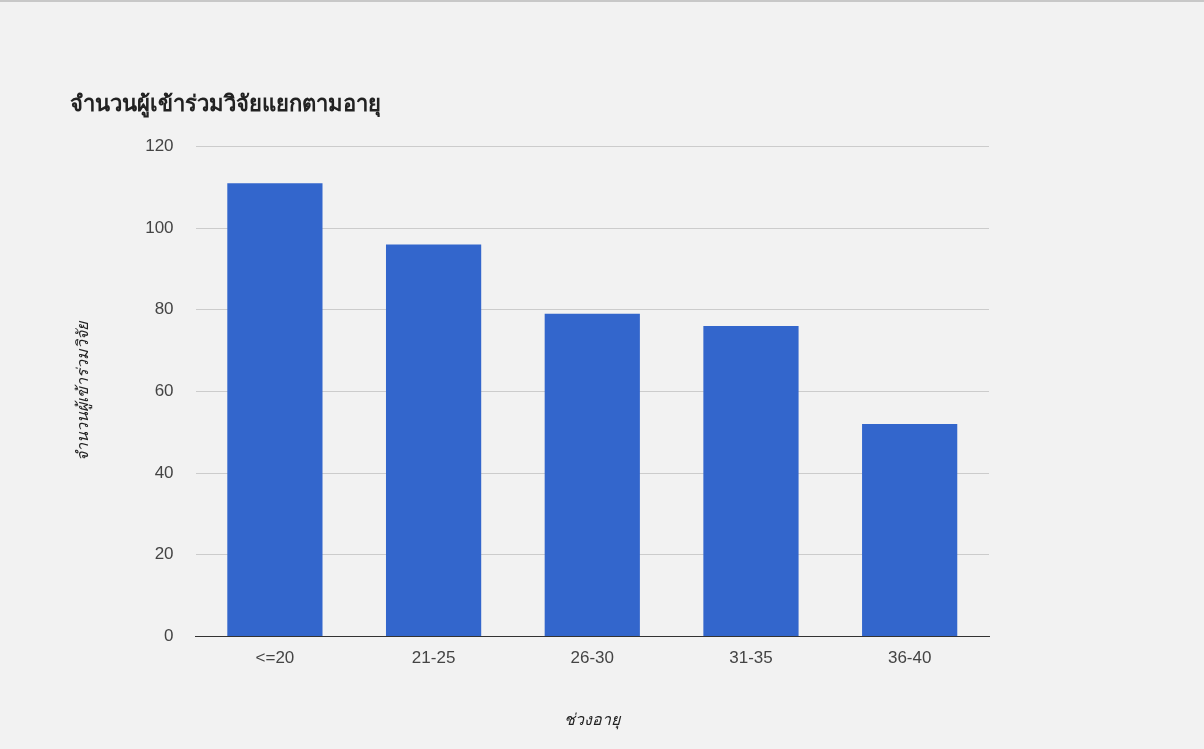 The image size is (1204, 749). Describe the element at coordinates (592, 658) in the screenshot. I see `x-tick-label: 26-30` at that location.